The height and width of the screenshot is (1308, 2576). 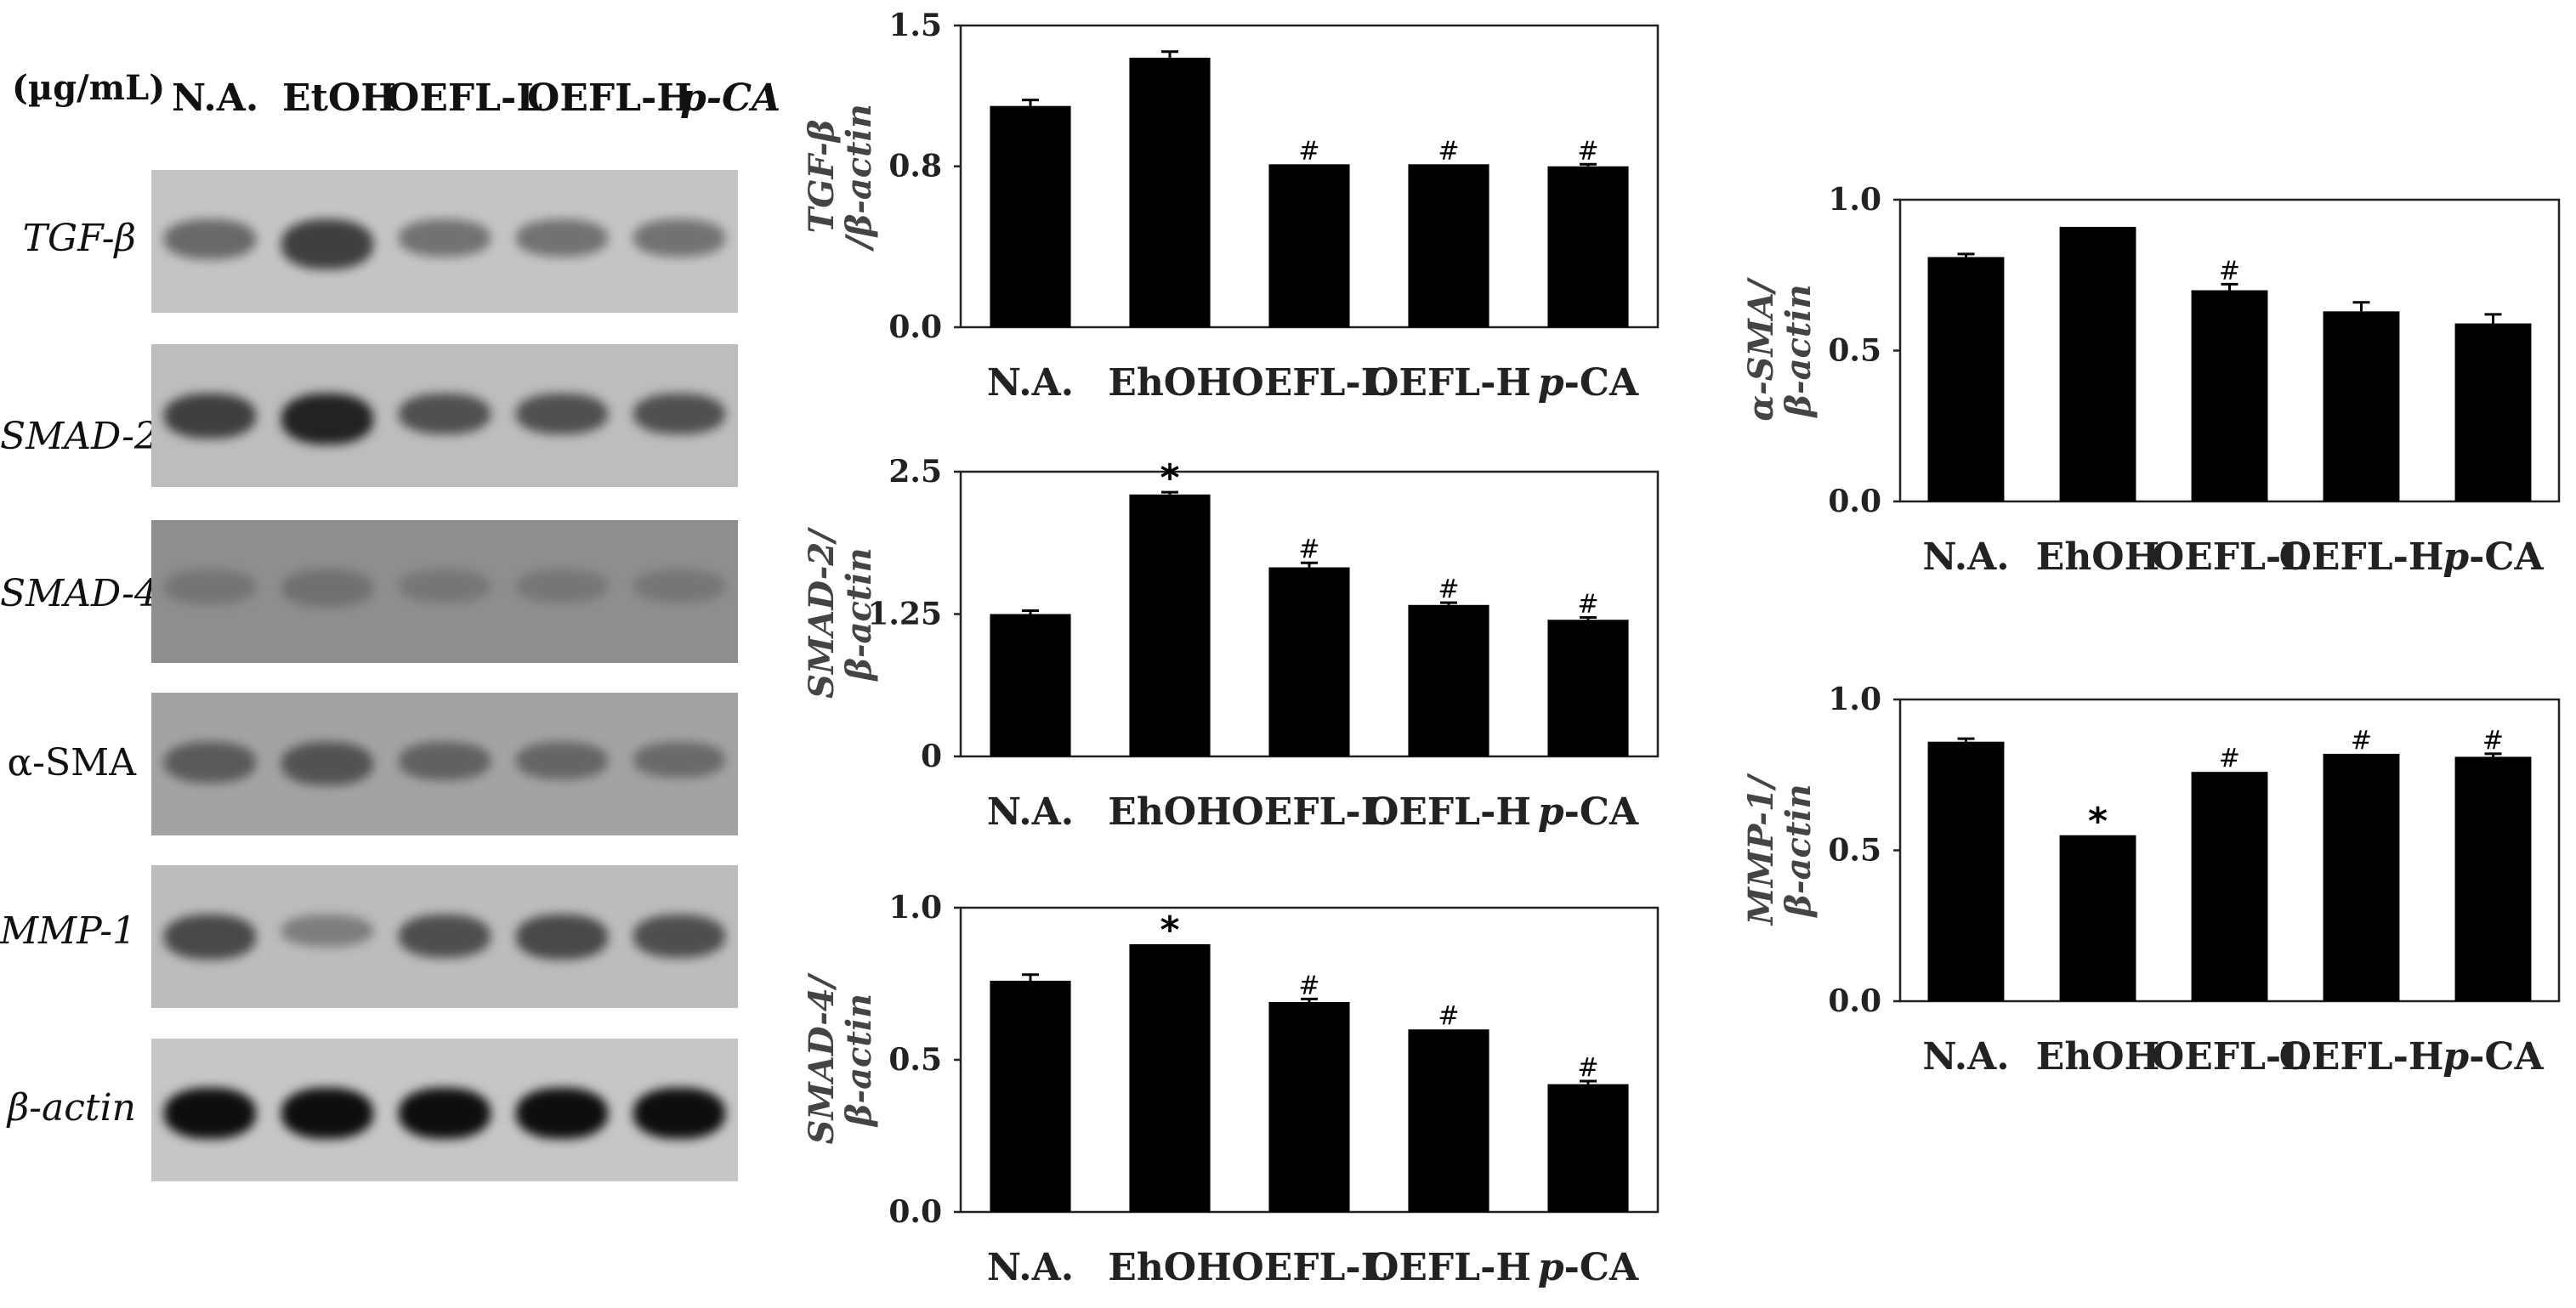 What do you see at coordinates (79, 436) in the screenshot?
I see `gene-label: SMAD-2` at bounding box center [79, 436].